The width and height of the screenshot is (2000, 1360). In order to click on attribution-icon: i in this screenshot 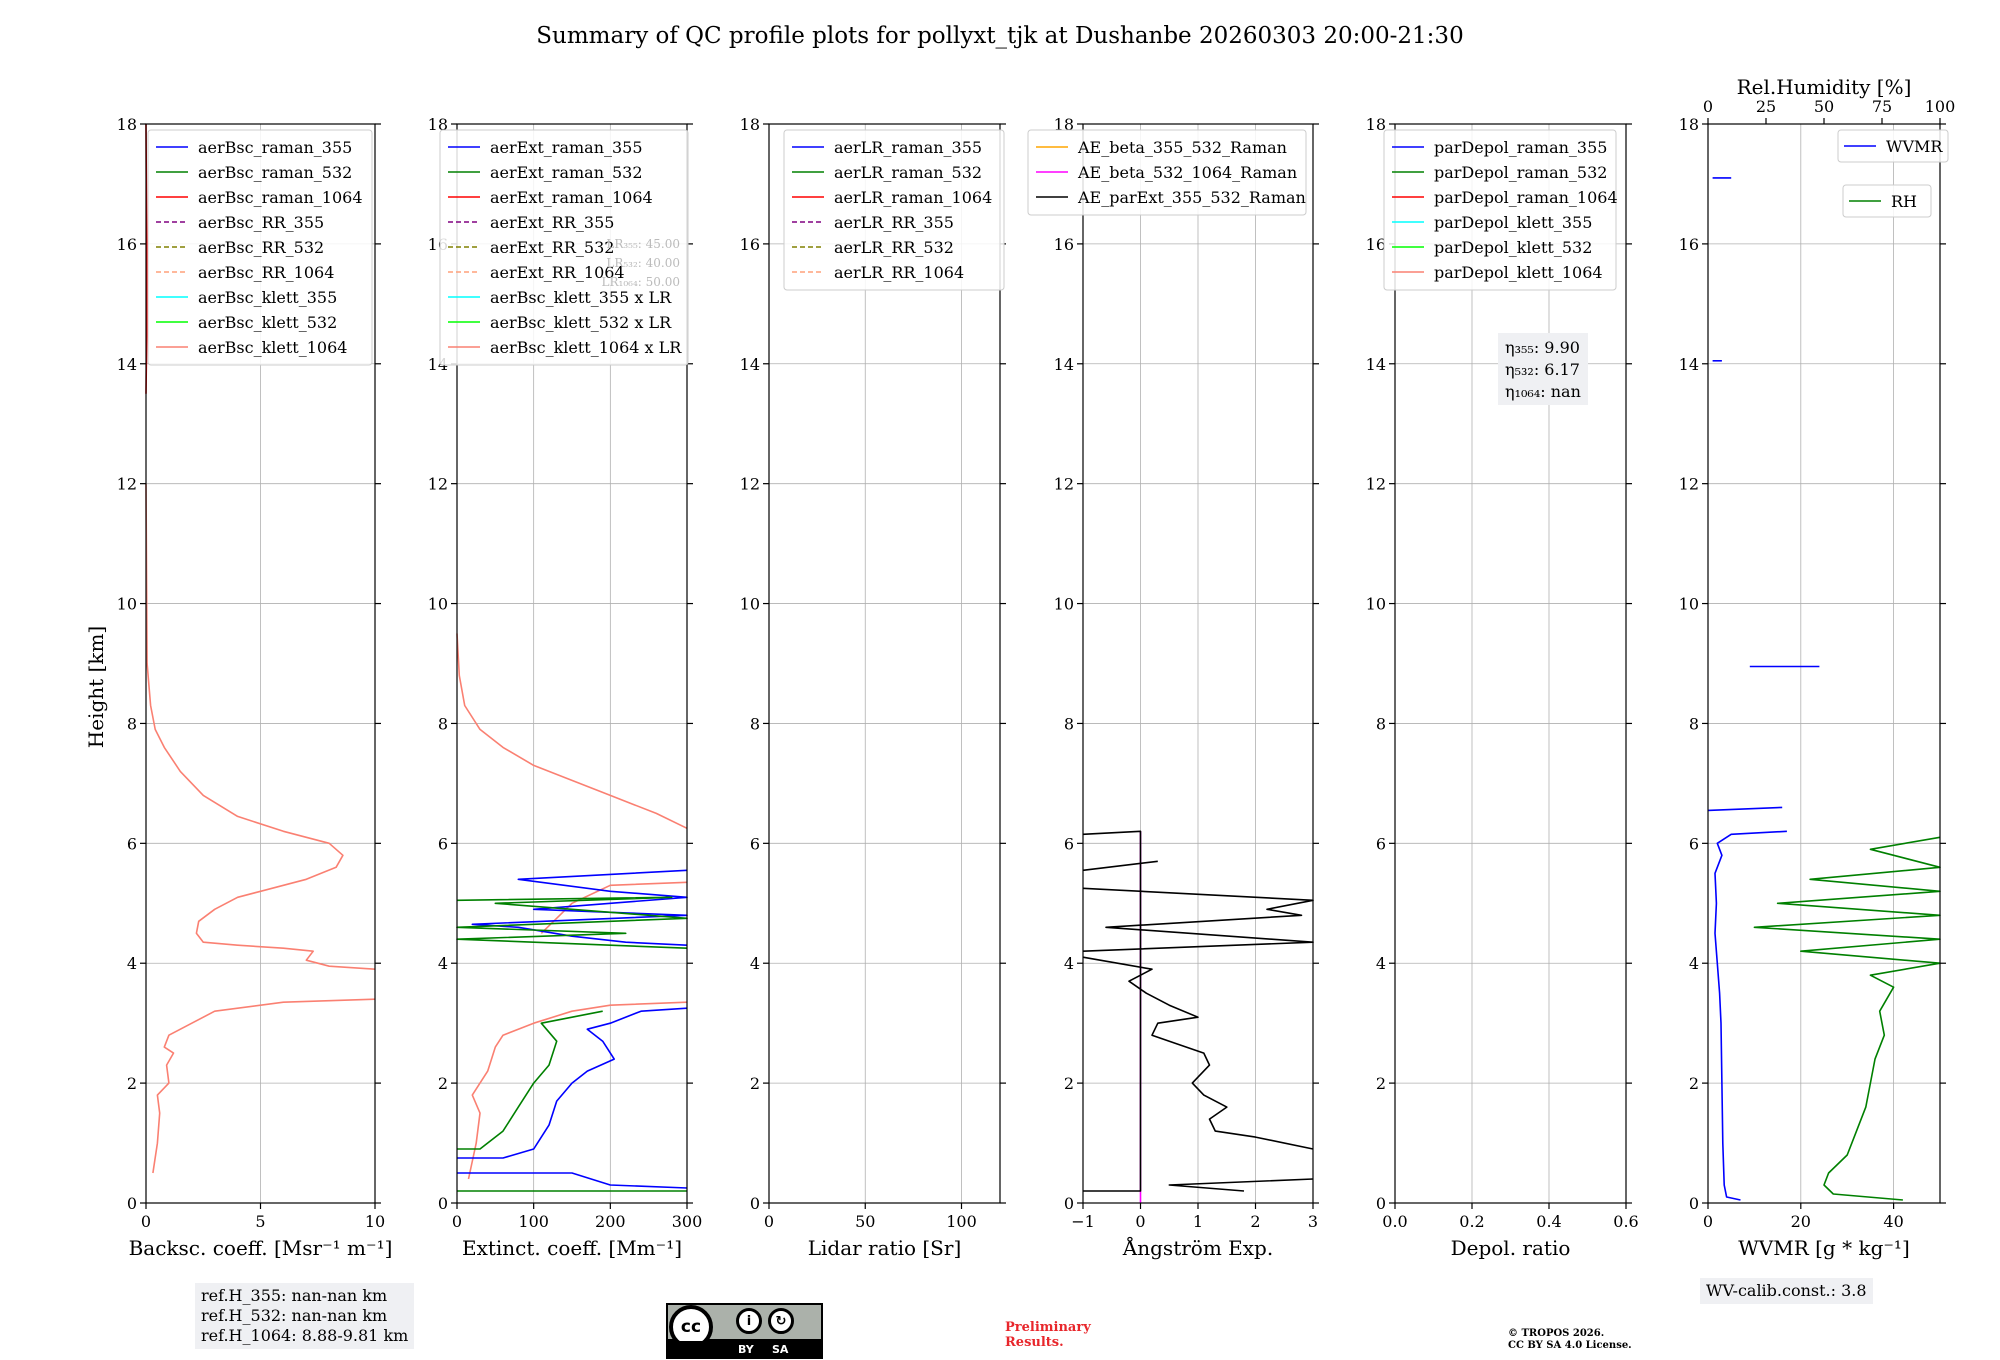, I will do `click(749, 1321)`.